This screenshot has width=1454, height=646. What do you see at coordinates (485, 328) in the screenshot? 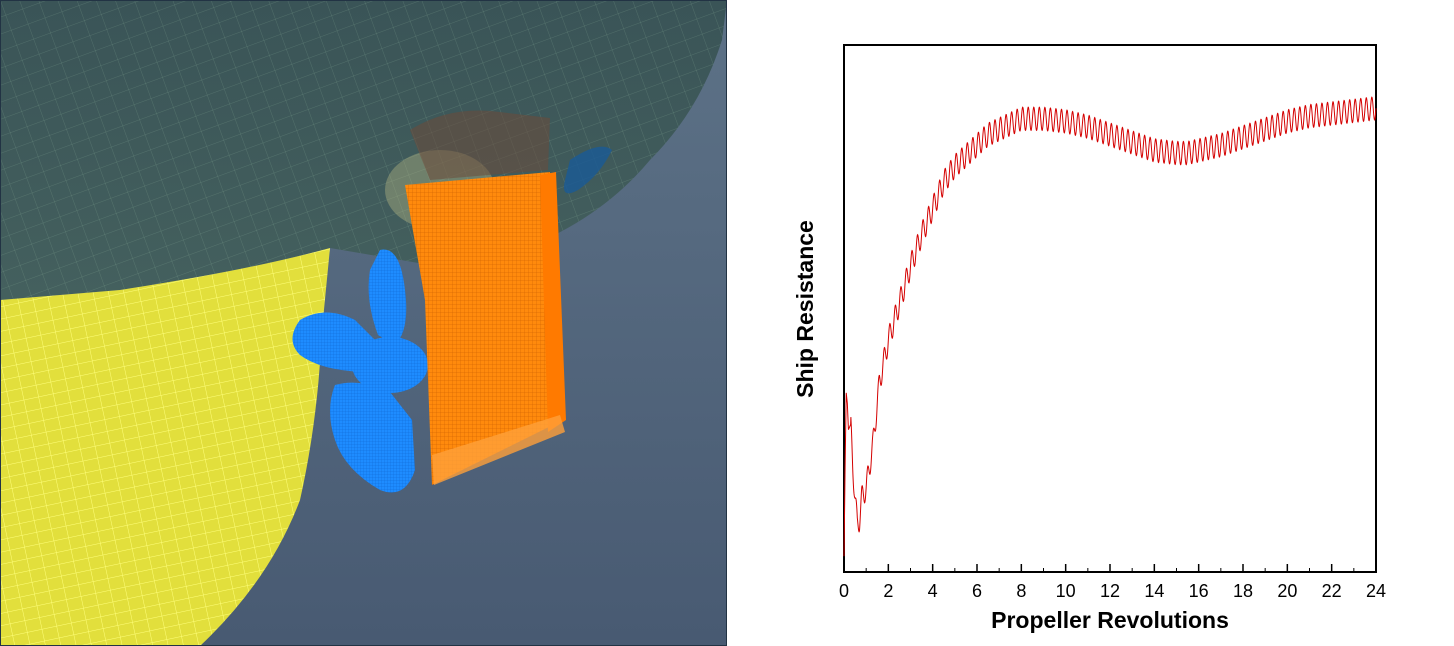
I see `rudder` at bounding box center [485, 328].